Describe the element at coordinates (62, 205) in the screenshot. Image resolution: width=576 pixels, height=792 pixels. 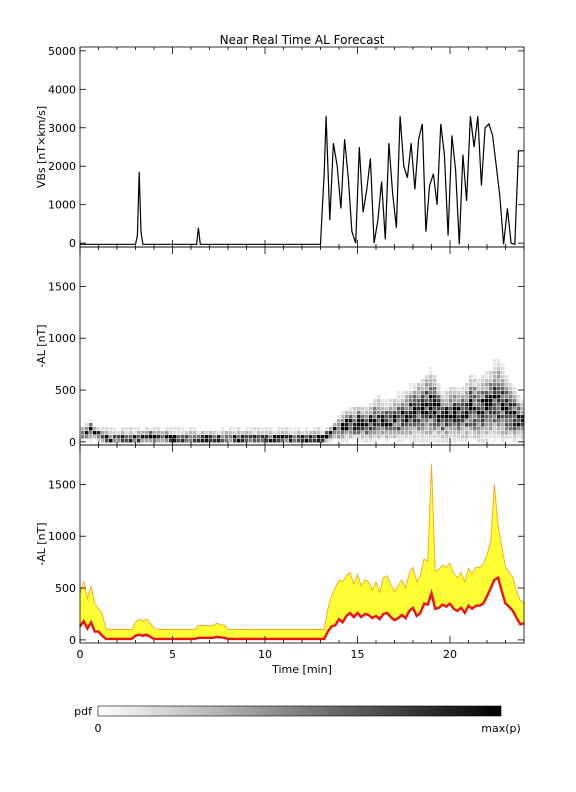
I see `y-tick-label: 1000` at that location.